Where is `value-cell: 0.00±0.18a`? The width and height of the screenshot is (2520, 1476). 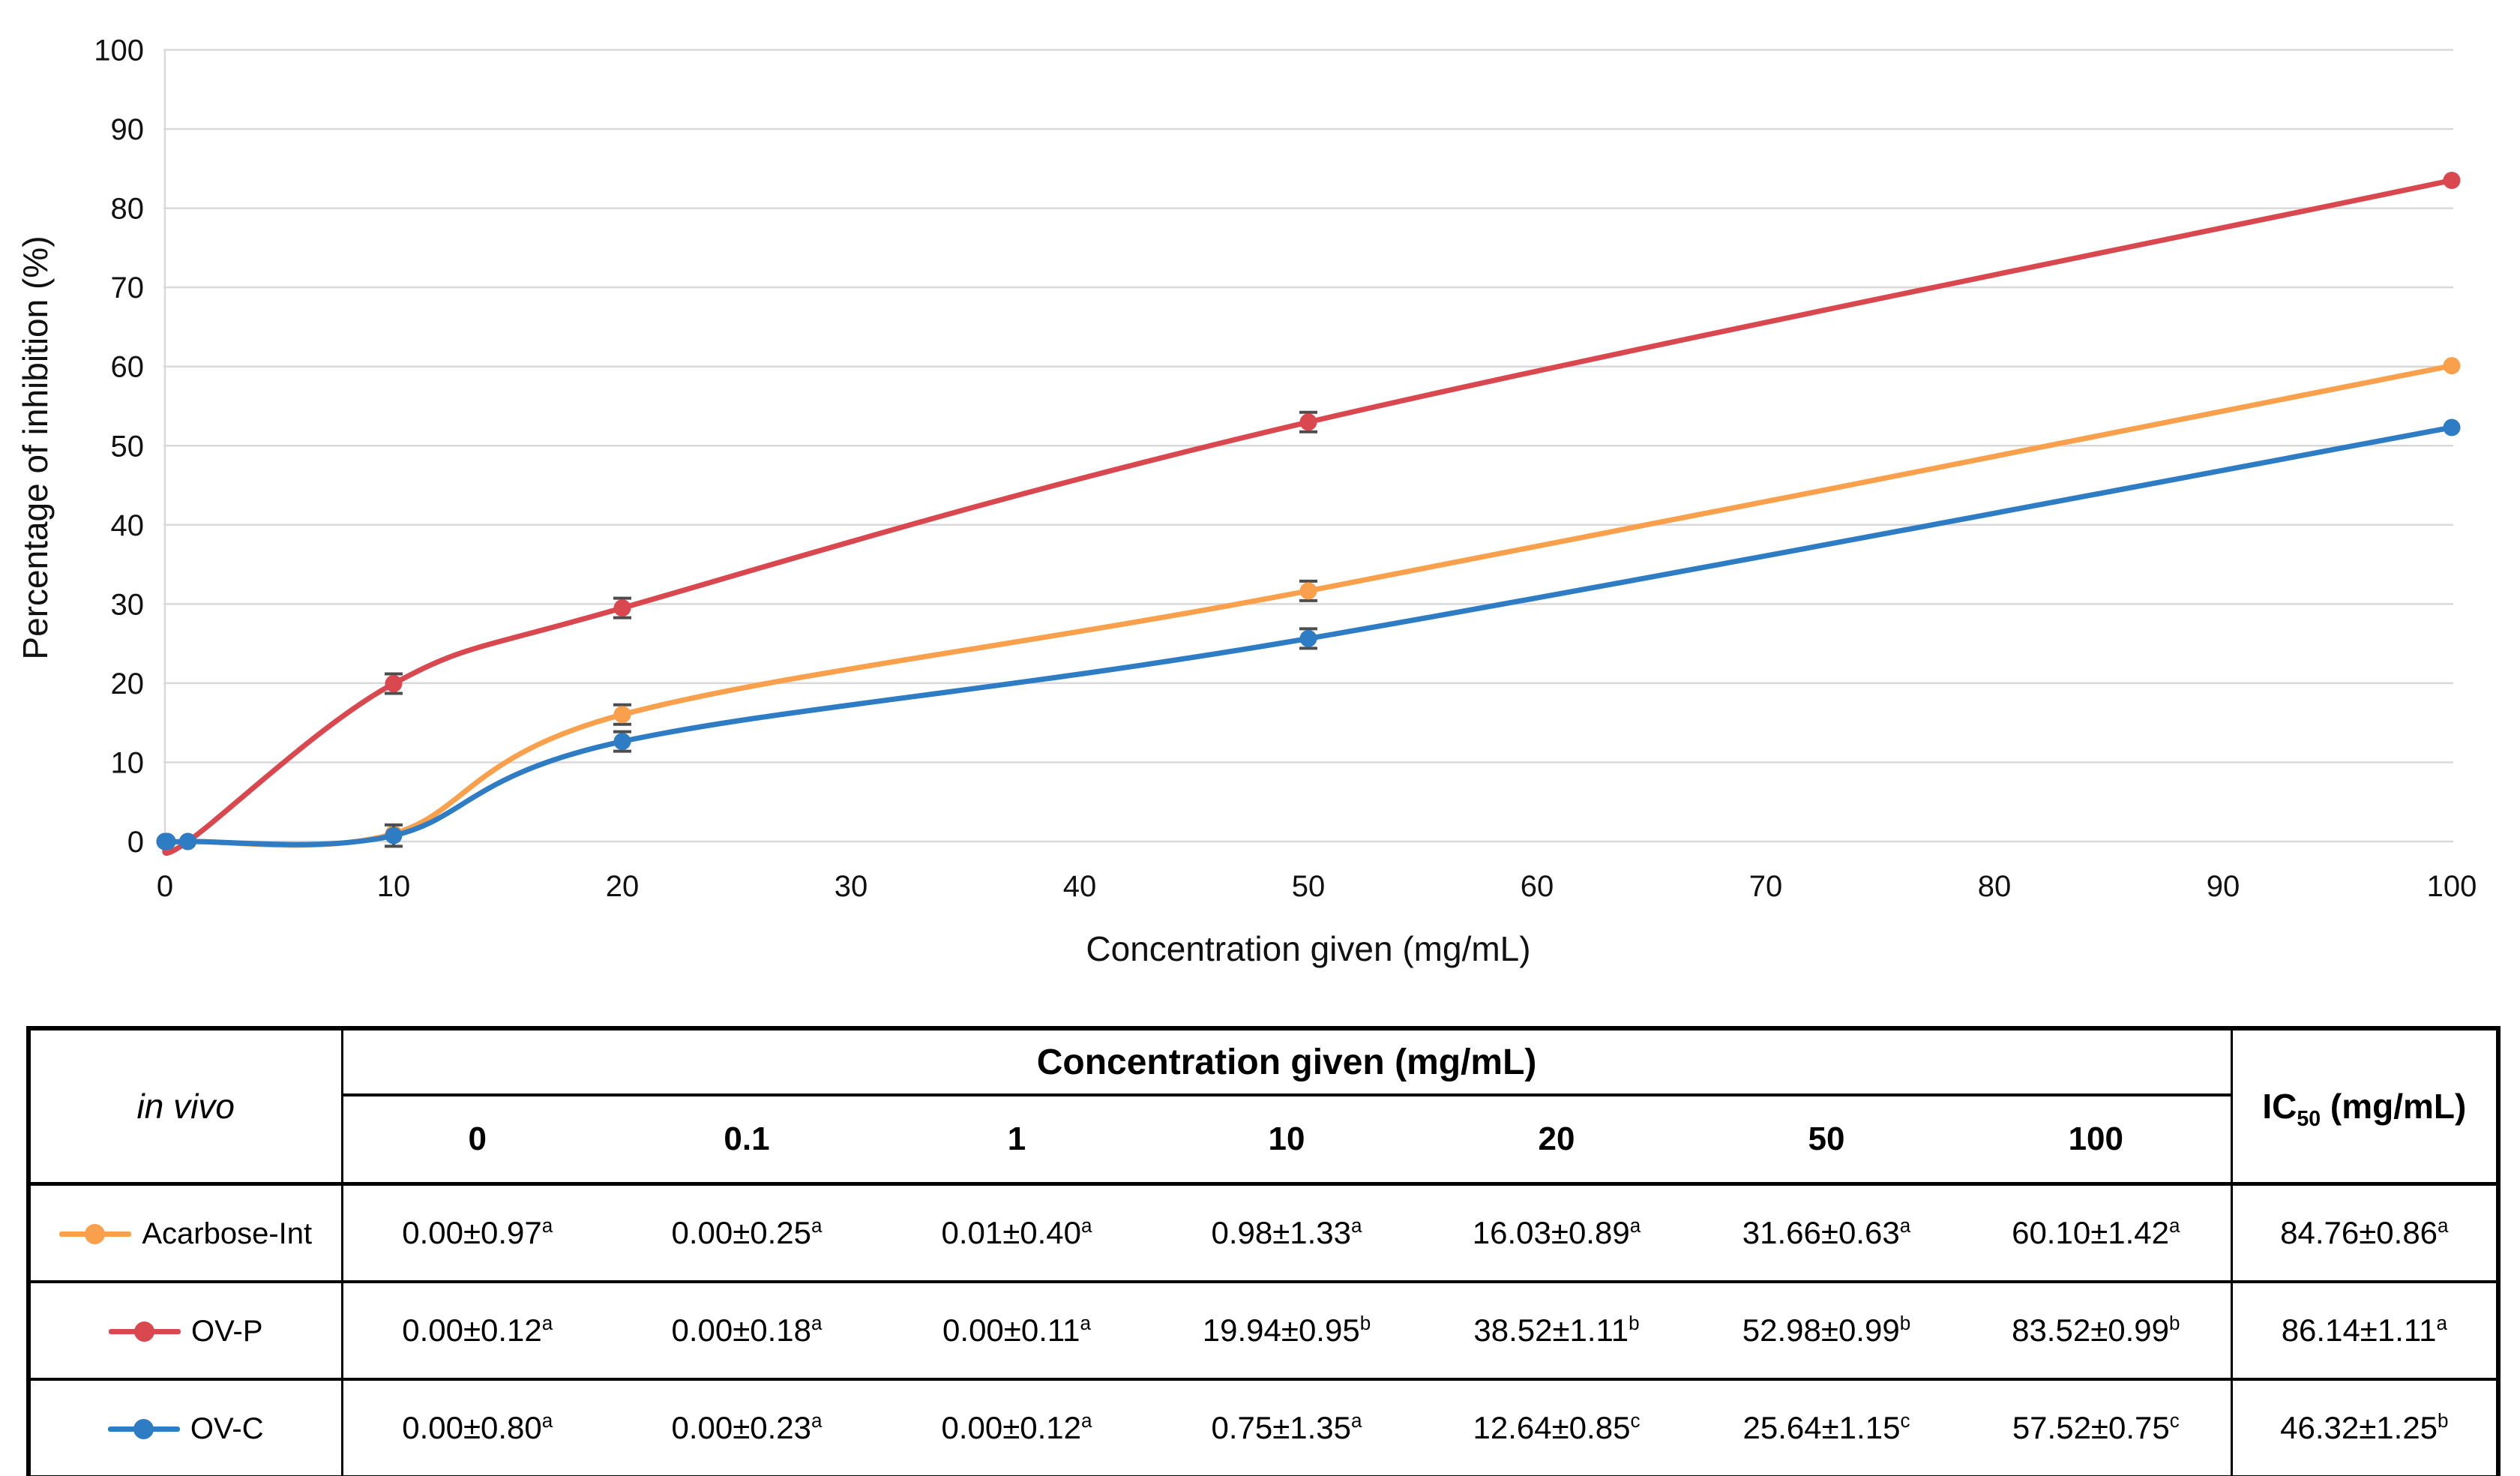
value-cell: 0.00±0.18a is located at coordinates (747, 1331).